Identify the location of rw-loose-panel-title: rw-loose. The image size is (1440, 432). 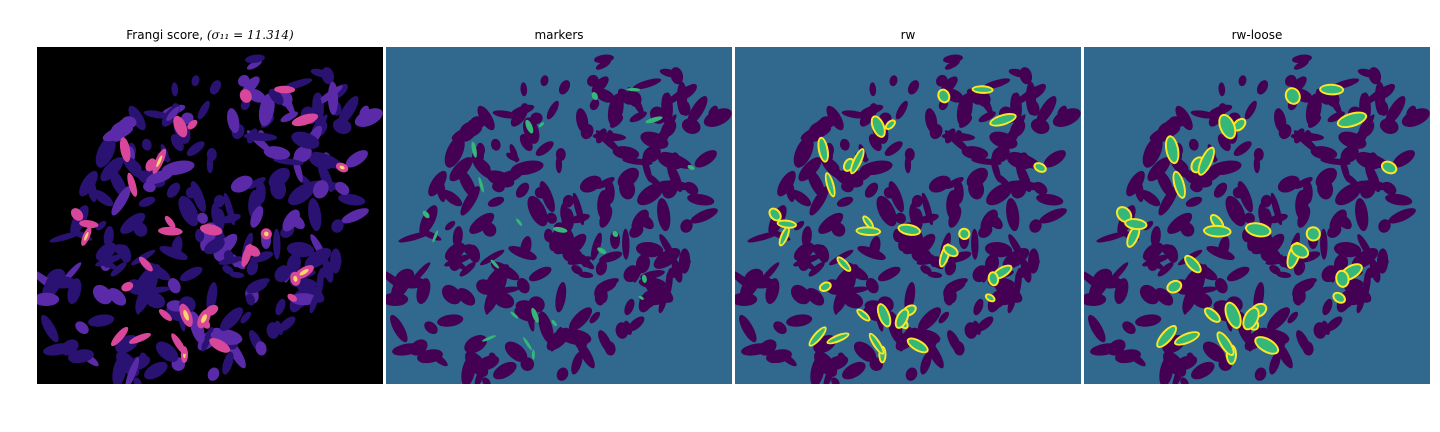
(1257, 35).